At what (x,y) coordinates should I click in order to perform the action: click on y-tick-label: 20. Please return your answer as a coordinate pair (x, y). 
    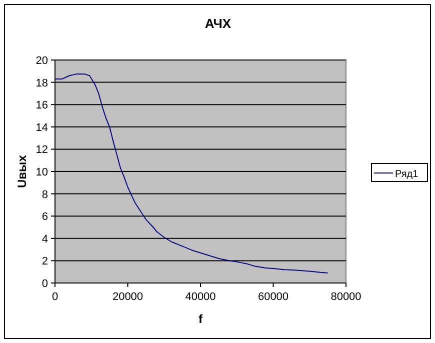
    Looking at the image, I should click on (42, 61).